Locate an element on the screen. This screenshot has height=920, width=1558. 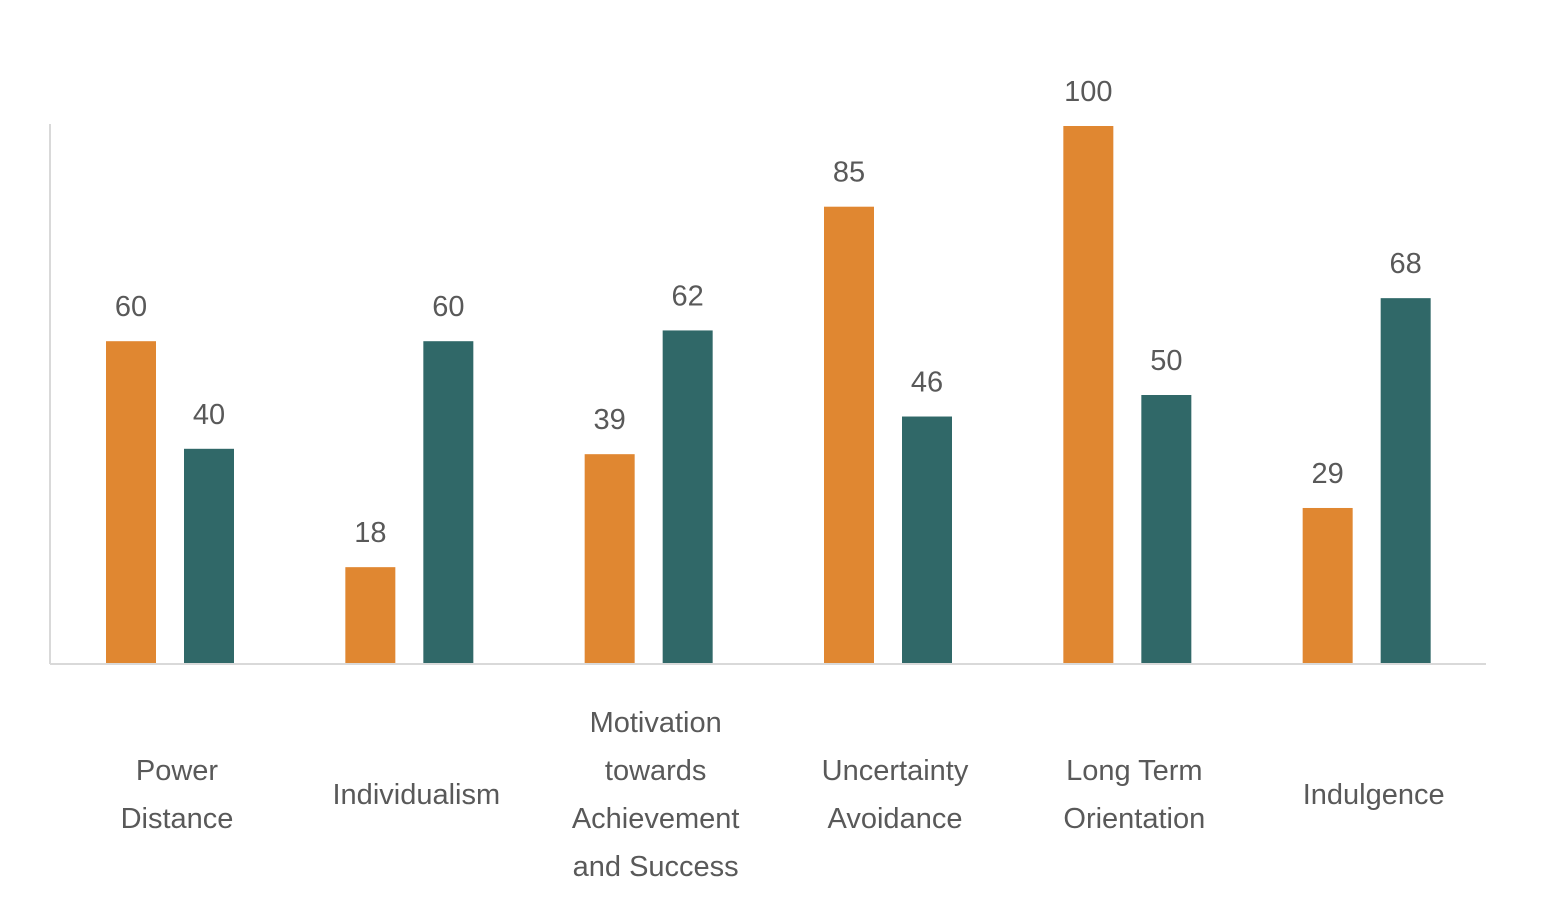
category-label-line: Power is located at coordinates (177, 771).